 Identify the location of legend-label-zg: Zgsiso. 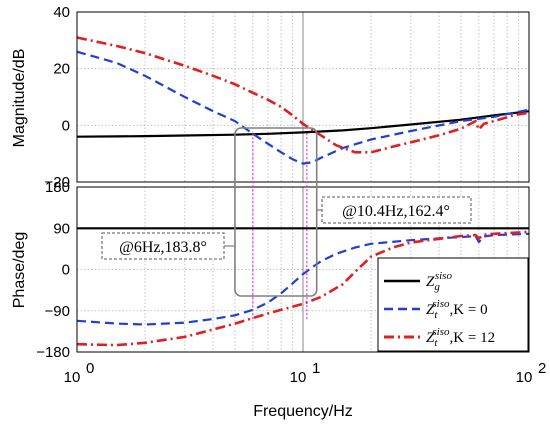
(439, 281).